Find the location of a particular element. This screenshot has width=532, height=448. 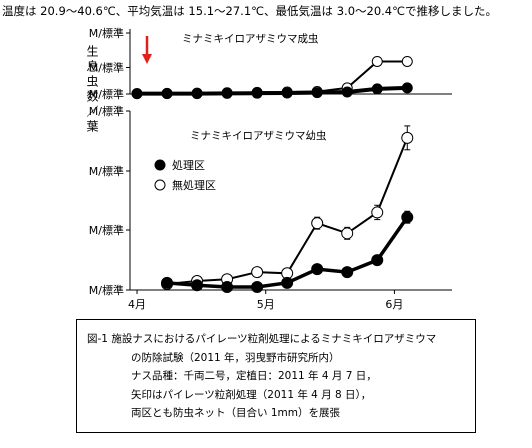

caption-title-text1: 施設ナスにおけるパイレーツ粒剤処理によるミナミキイロアザミウマ is located at coordinates (274, 339).